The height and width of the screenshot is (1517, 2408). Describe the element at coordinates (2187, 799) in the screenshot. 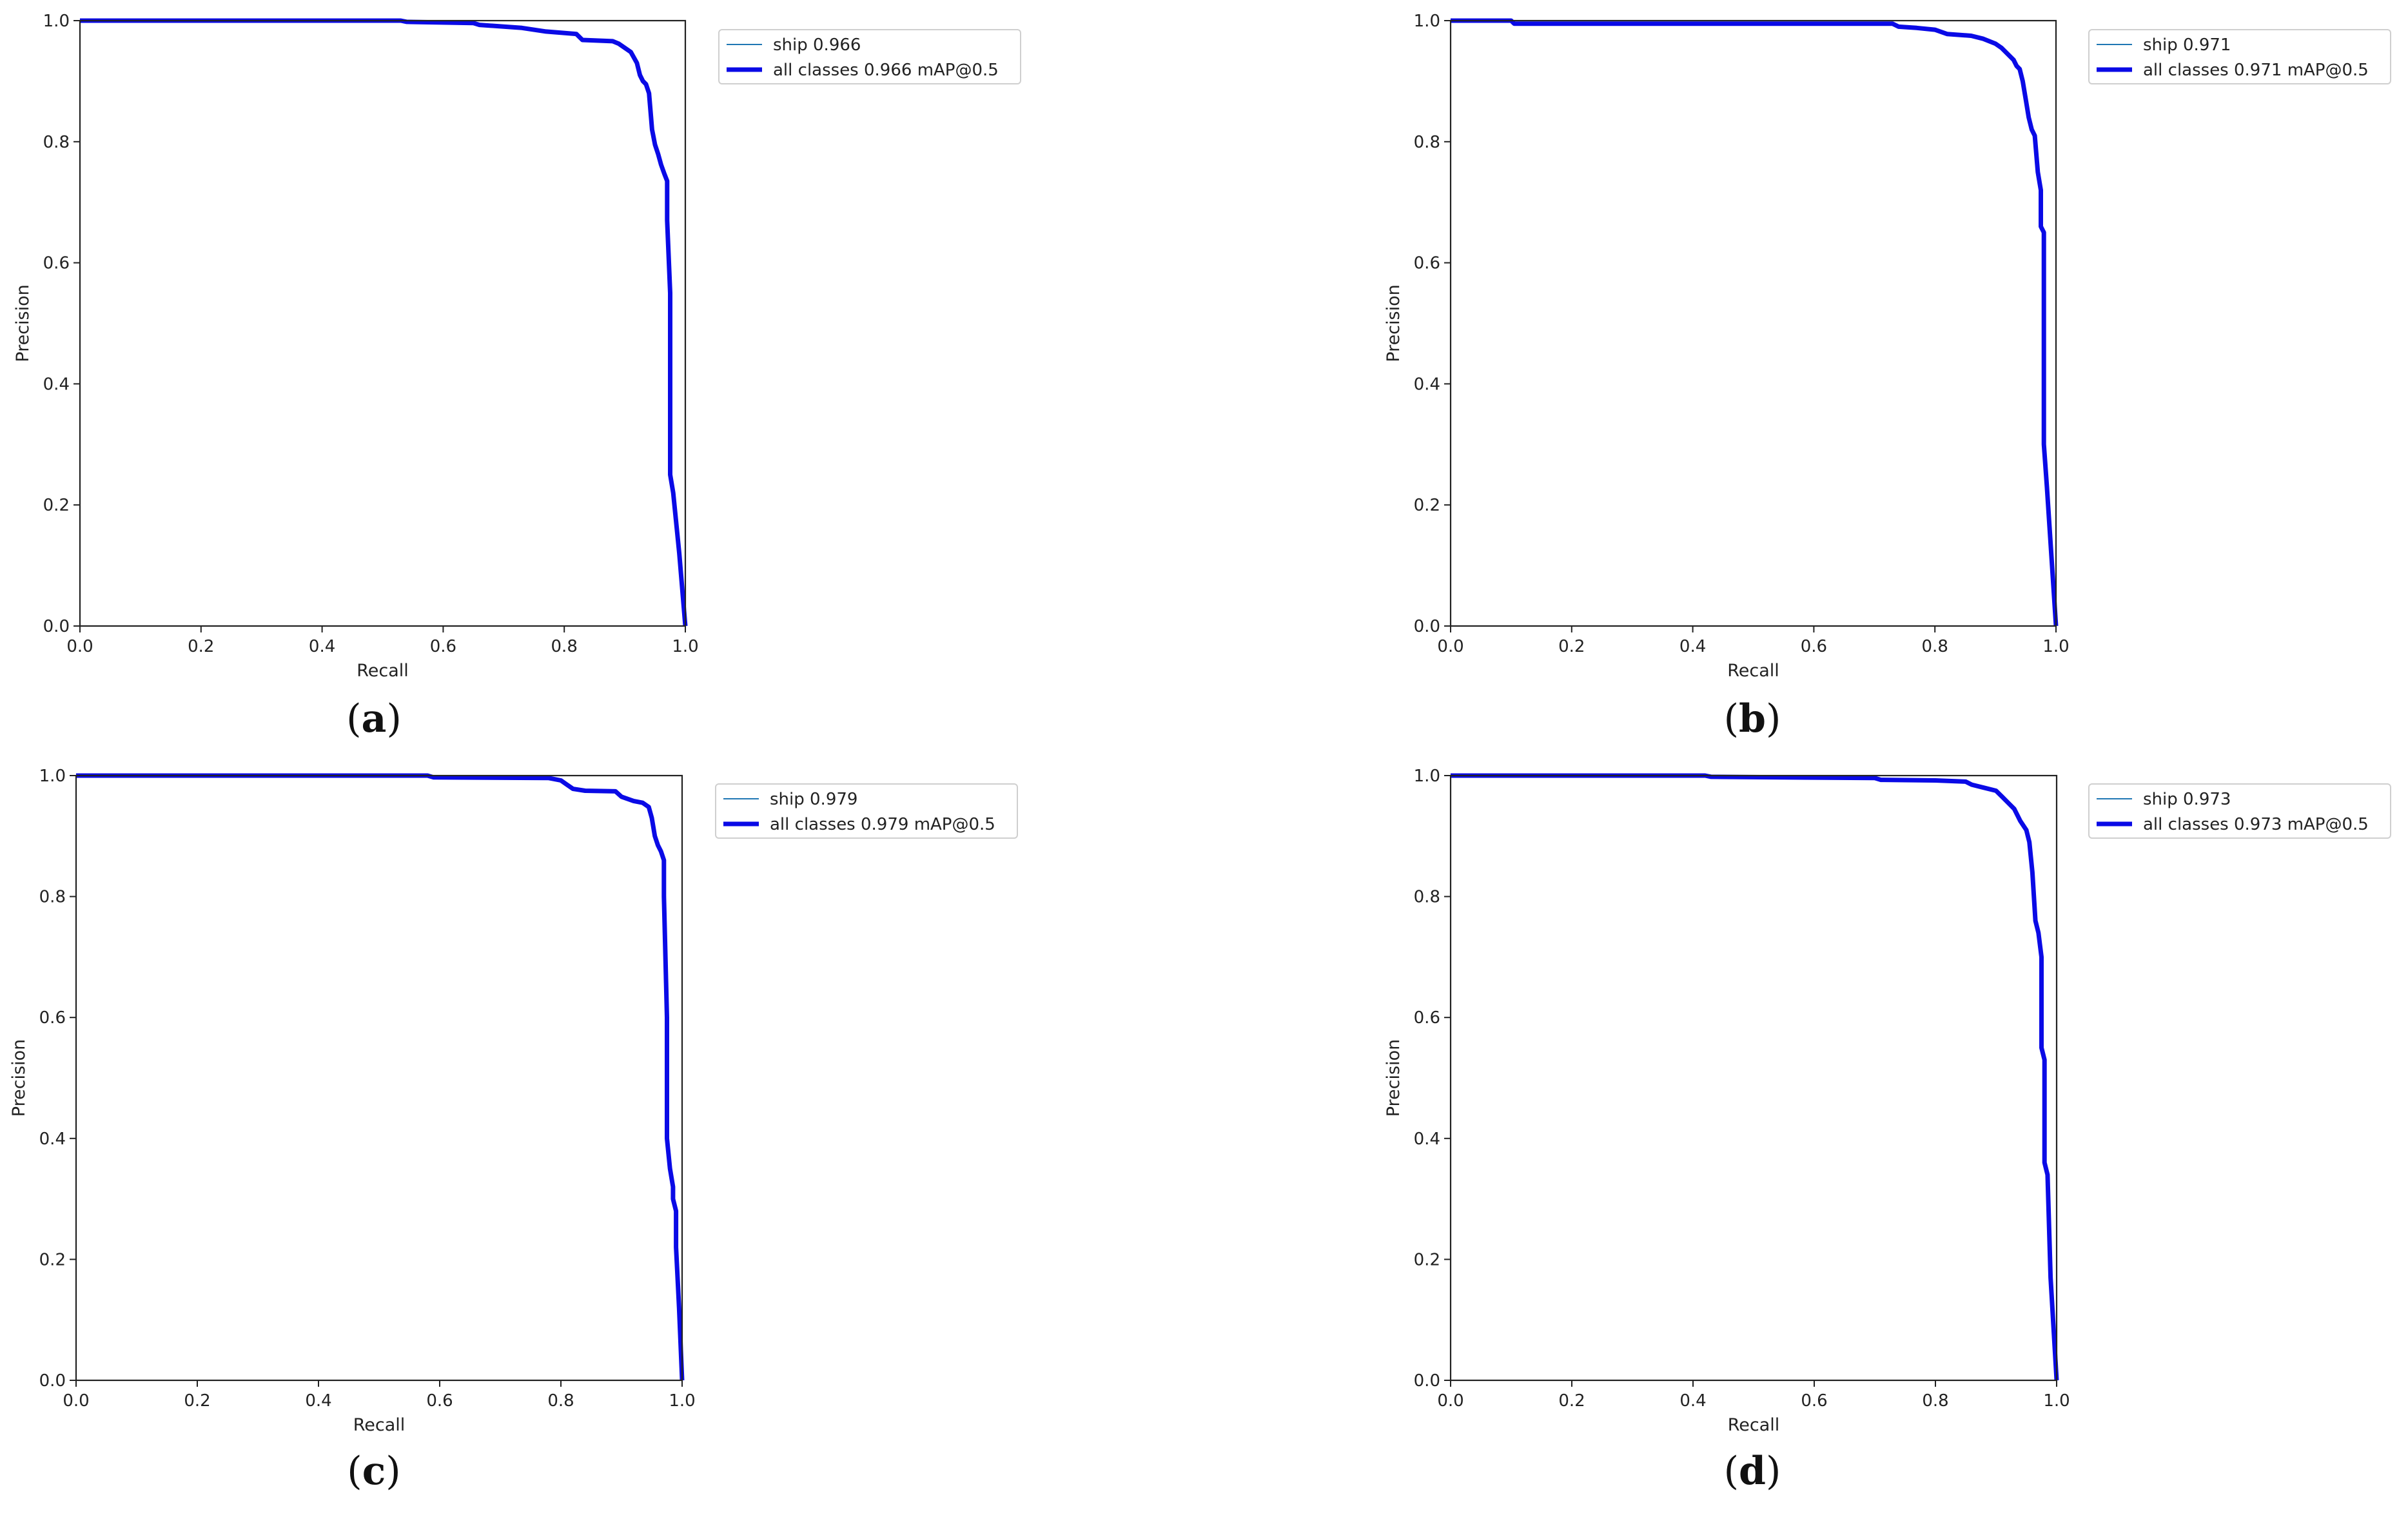

I see `legend-label-ship: ship 0.973` at that location.